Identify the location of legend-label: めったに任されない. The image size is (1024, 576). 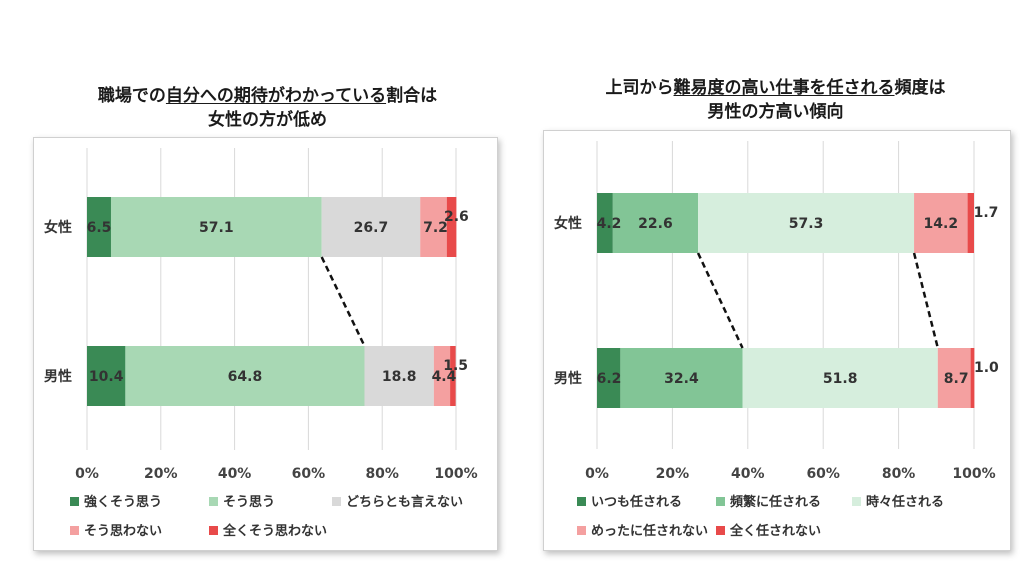
(649, 531).